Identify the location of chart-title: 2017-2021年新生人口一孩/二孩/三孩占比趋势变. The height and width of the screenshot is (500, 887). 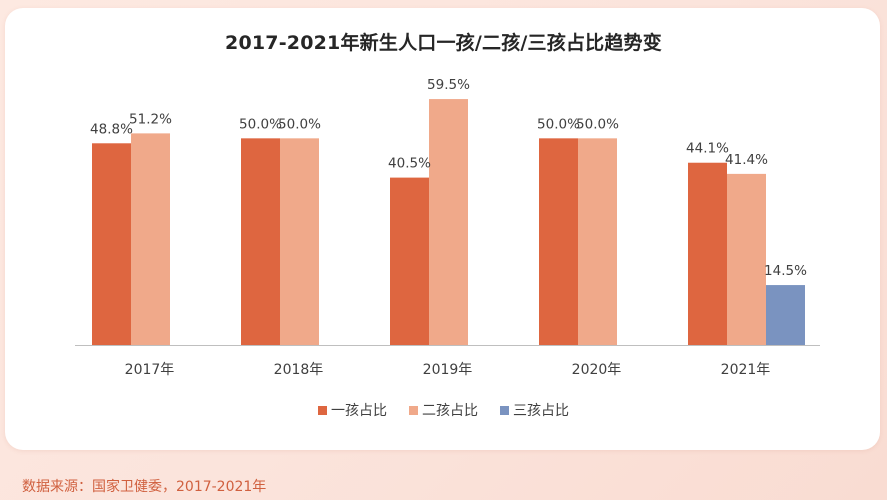
(443, 43).